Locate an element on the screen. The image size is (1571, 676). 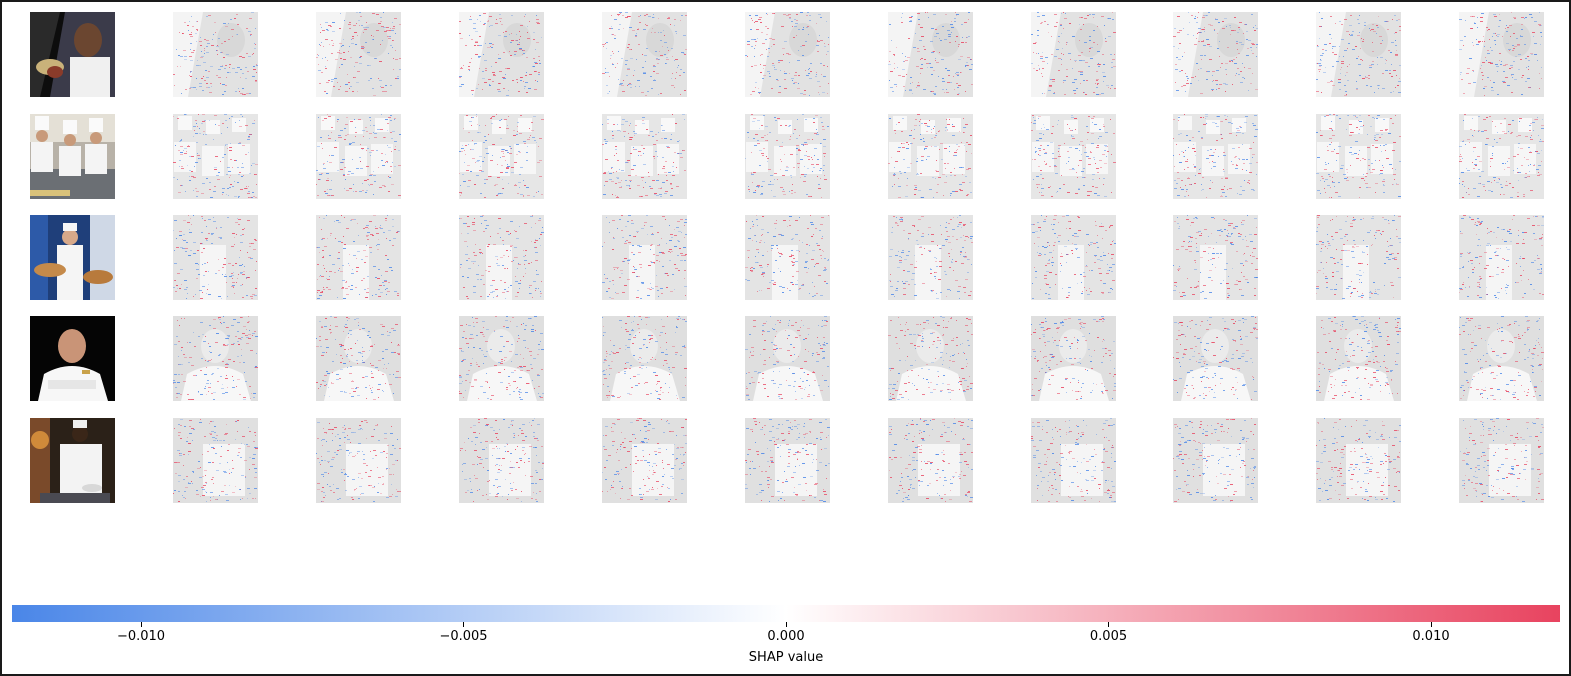
colorbar-tick-label: −0.005 is located at coordinates (463, 636).